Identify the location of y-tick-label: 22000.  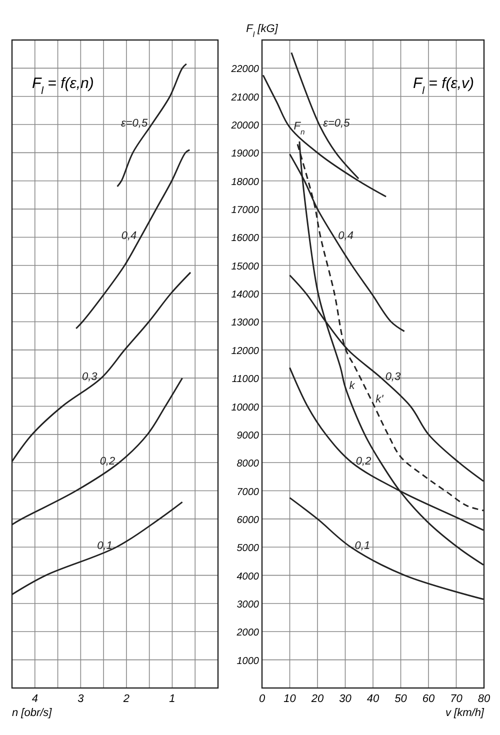
(245, 70).